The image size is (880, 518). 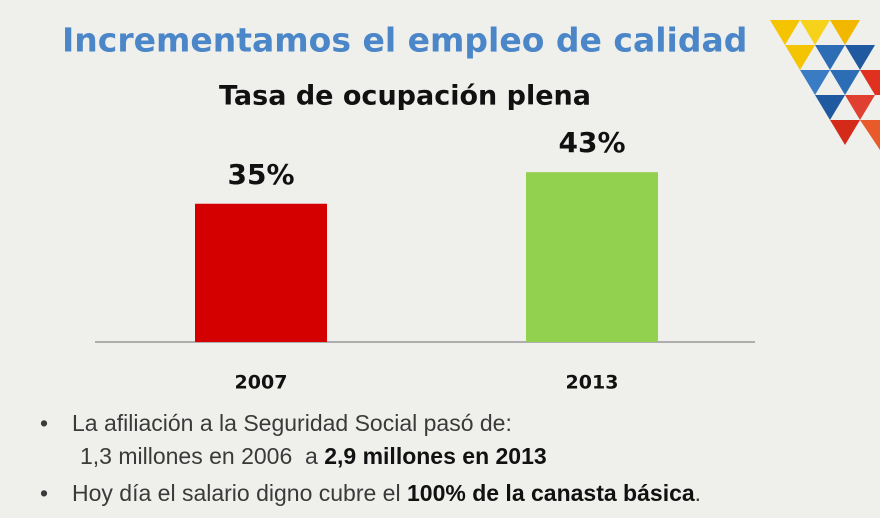 What do you see at coordinates (591, 142) in the screenshot?
I see `value-label: 43%` at bounding box center [591, 142].